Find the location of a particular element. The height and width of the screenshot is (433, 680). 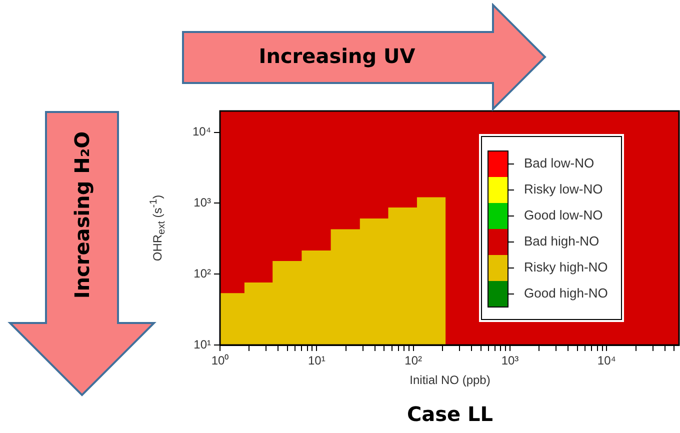

x-tick-label: 10³ is located at coordinates (510, 361).